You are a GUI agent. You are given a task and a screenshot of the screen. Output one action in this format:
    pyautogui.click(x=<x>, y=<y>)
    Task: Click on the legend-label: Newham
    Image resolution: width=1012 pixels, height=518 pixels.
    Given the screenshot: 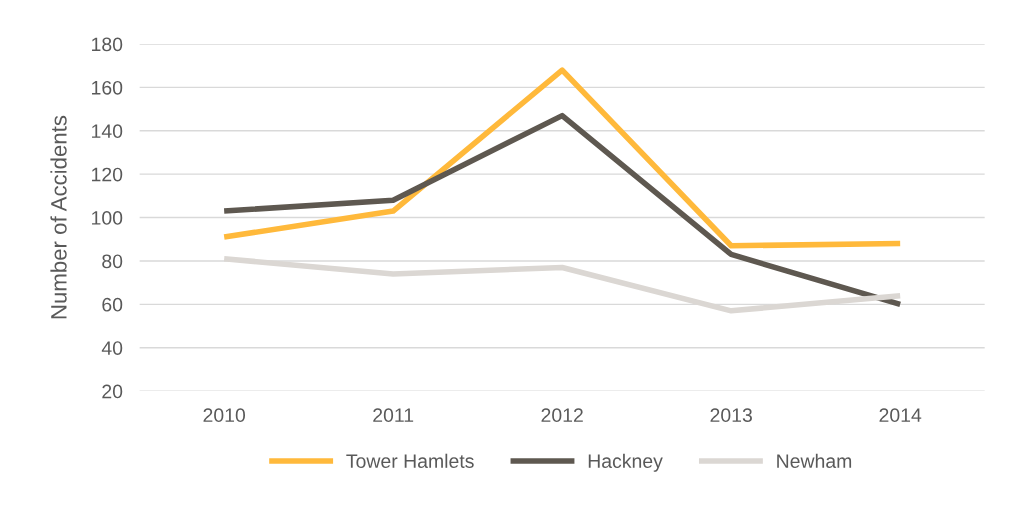 What is the action you would take?
    pyautogui.click(x=814, y=460)
    